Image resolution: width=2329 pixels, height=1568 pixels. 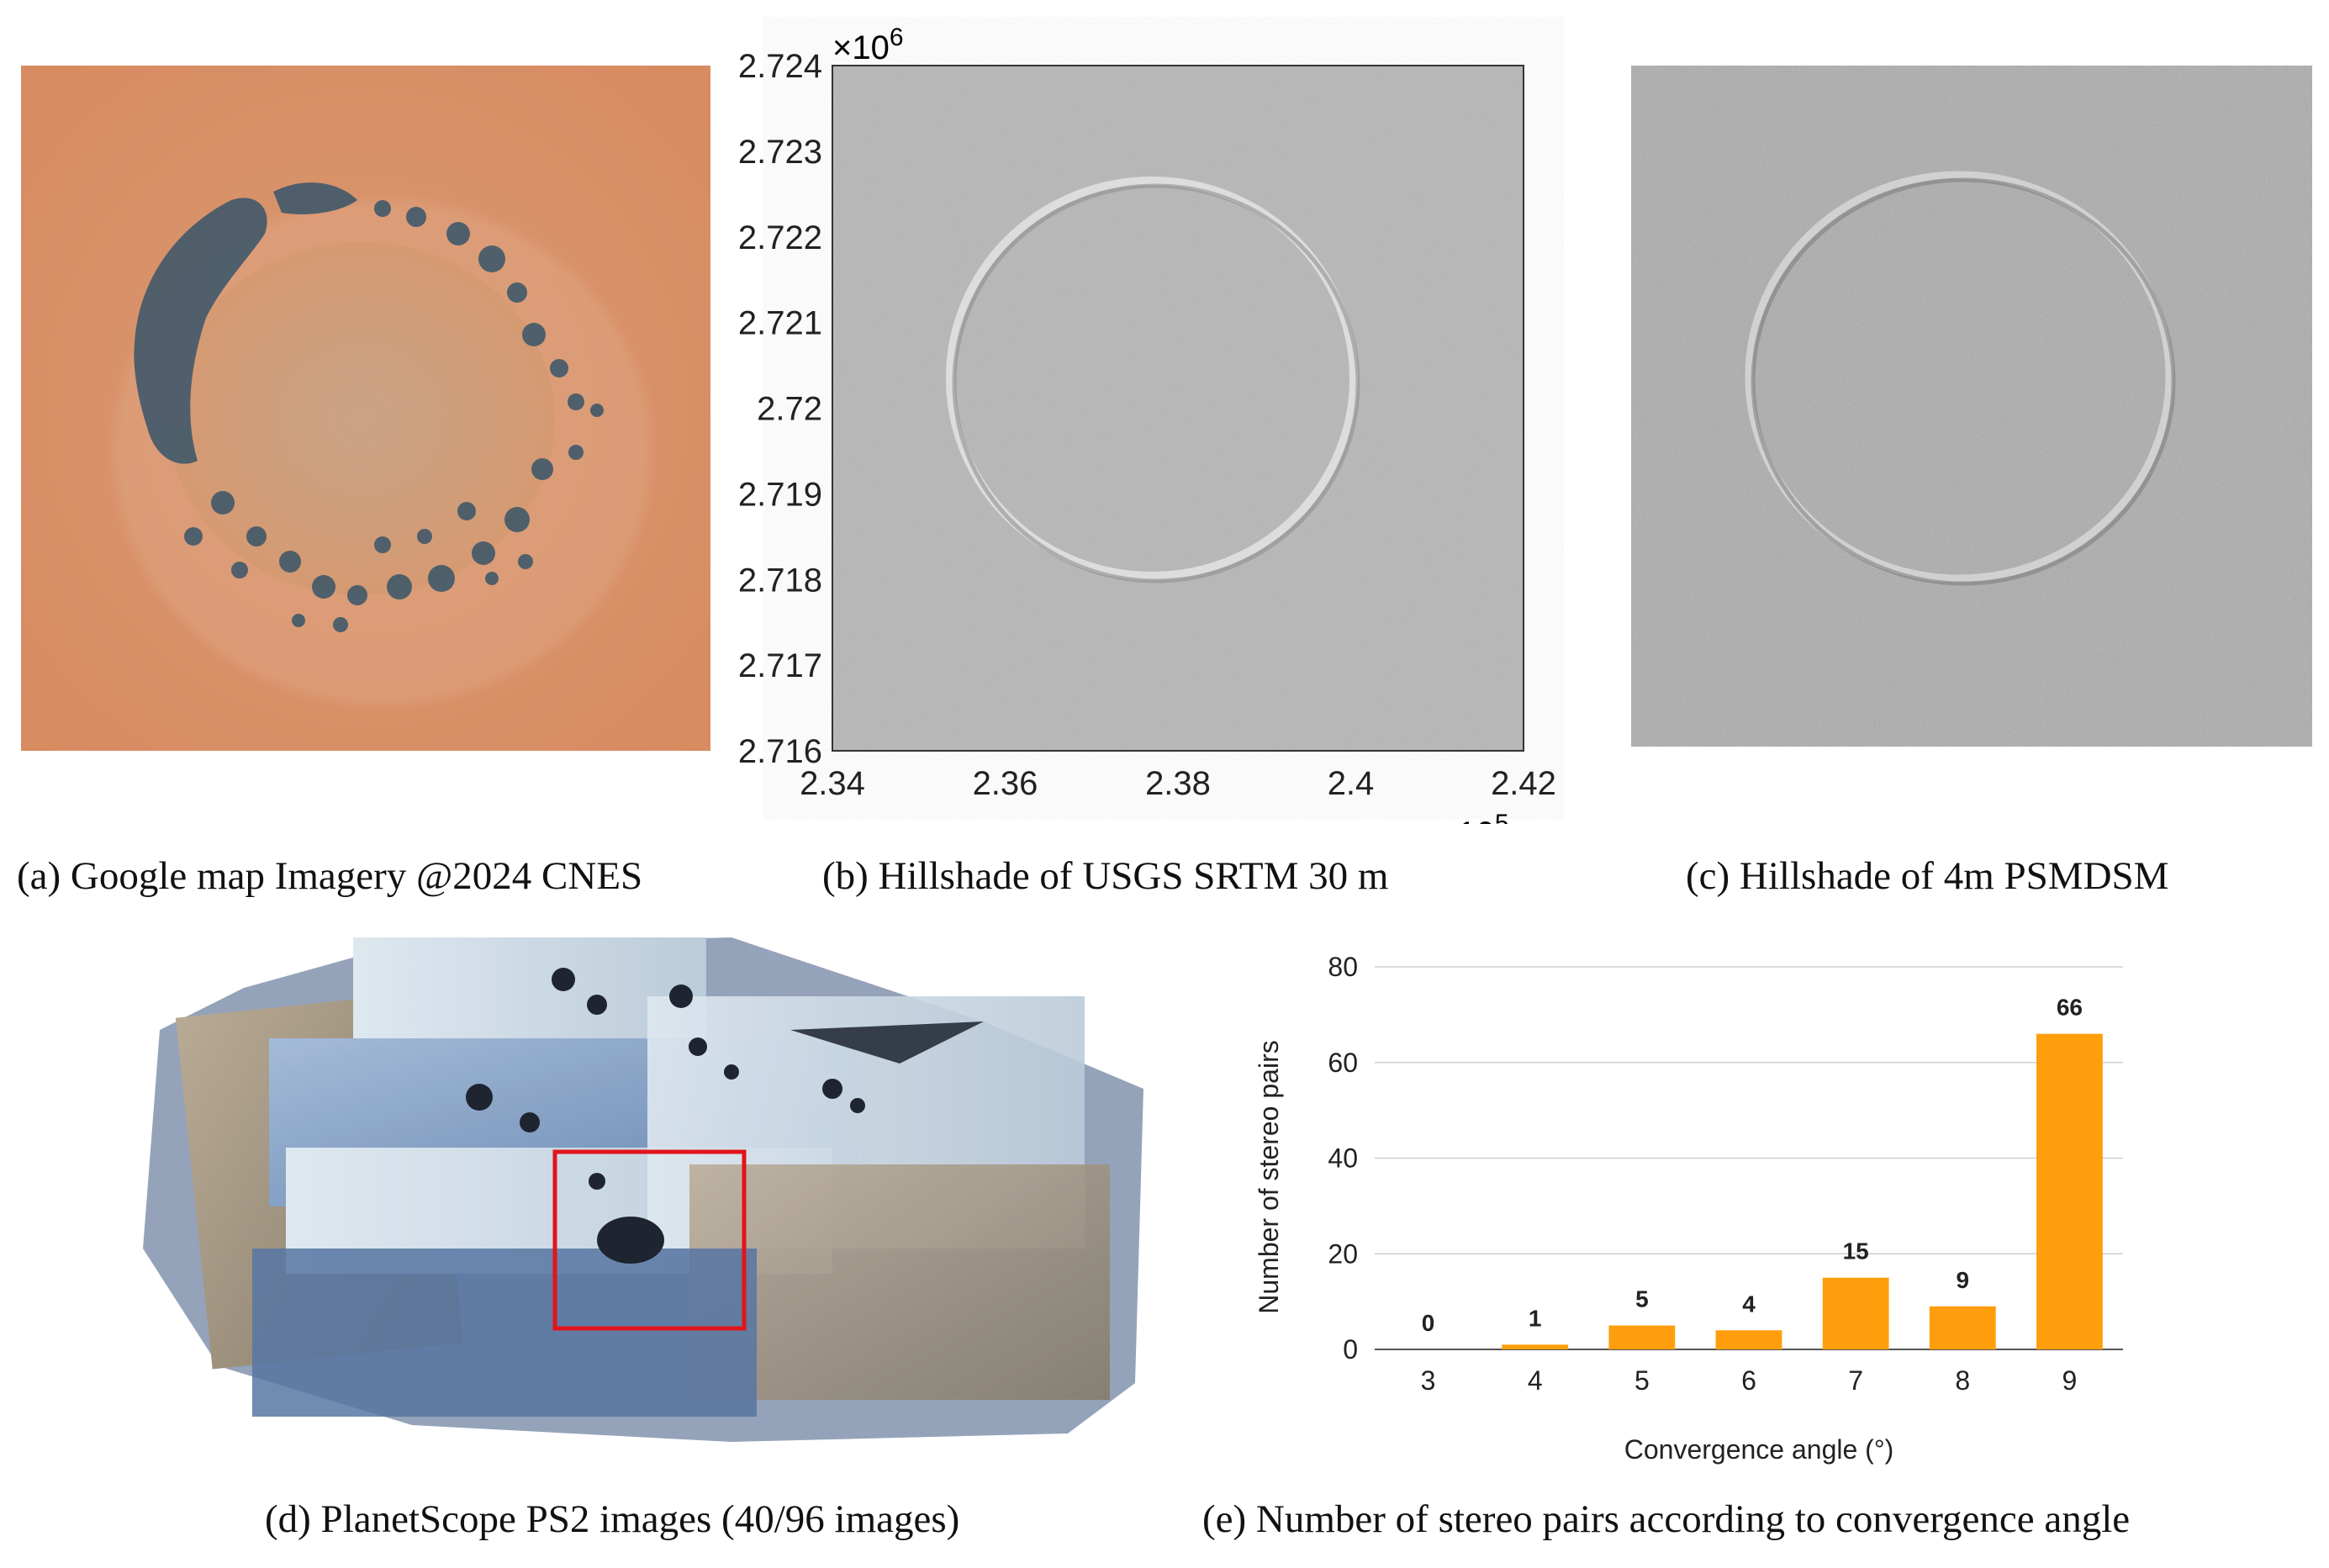 What do you see at coordinates (789, 410) in the screenshot?
I see `y-tick-label: 2.72` at bounding box center [789, 410].